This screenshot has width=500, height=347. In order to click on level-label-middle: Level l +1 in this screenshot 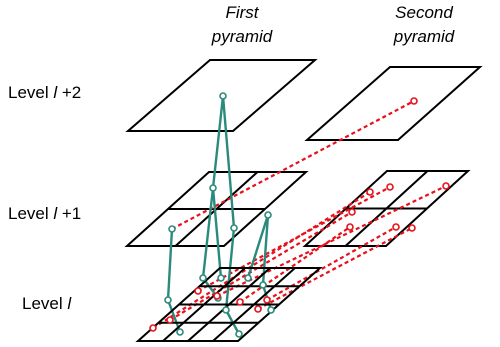, I will do `click(44, 213)`.